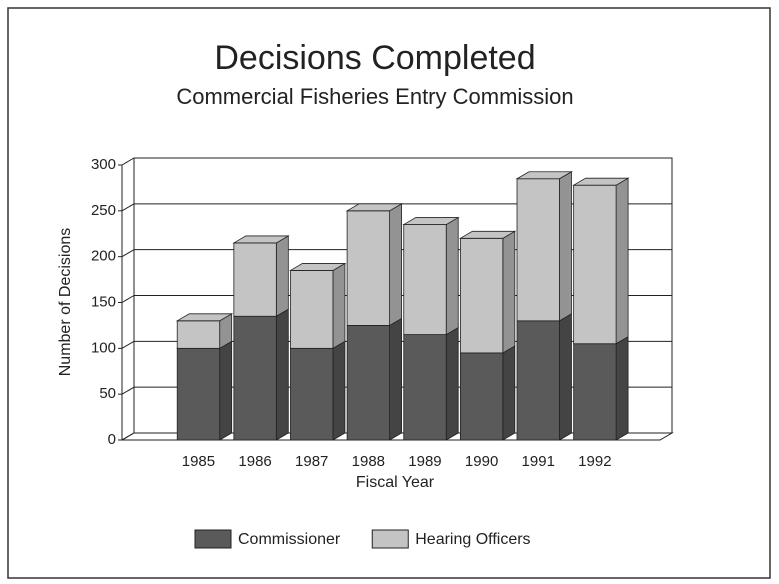  Describe the element at coordinates (374, 96) in the screenshot. I see `chart-subtitle: Commercial Fisheries Entry Commission` at that location.